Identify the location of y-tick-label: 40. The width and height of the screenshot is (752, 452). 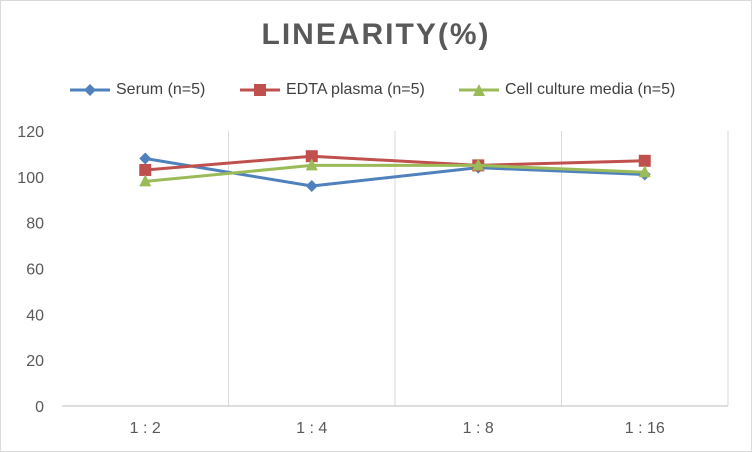
(35, 315).